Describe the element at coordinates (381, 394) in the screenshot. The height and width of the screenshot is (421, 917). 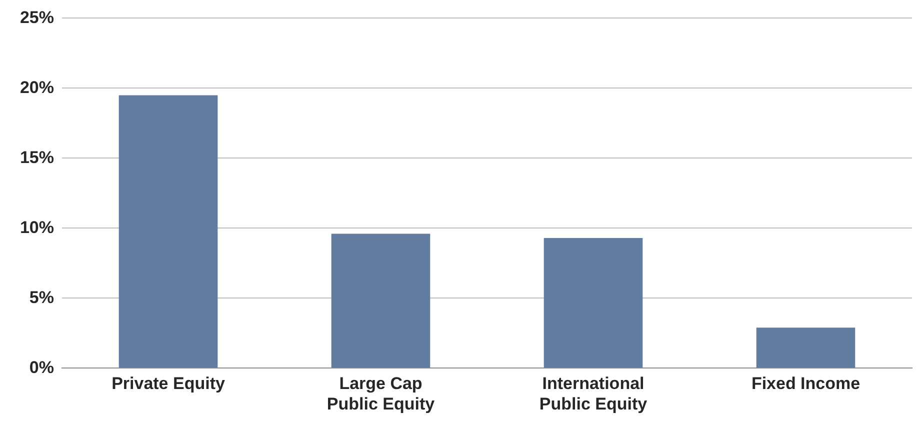
I see `x-tick-label: Large Cap Public Equity` at that location.